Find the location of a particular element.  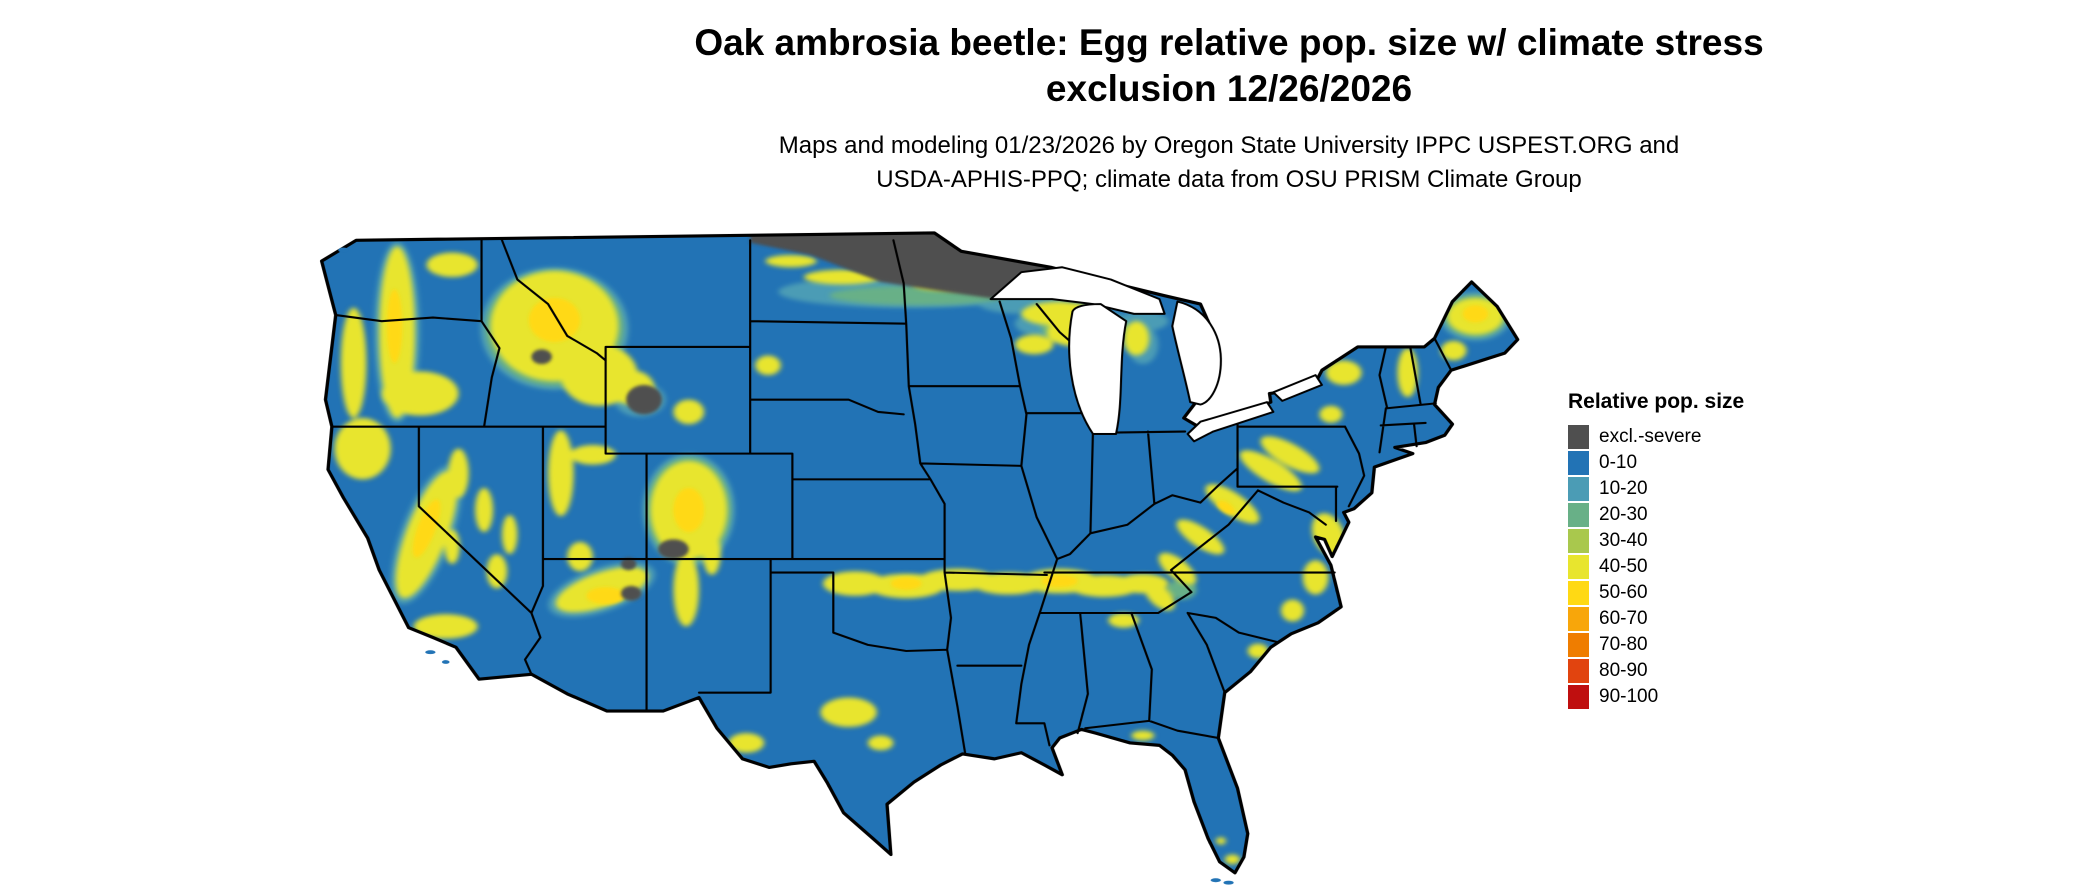

legend-label: 40-50 is located at coordinates (1623, 566).